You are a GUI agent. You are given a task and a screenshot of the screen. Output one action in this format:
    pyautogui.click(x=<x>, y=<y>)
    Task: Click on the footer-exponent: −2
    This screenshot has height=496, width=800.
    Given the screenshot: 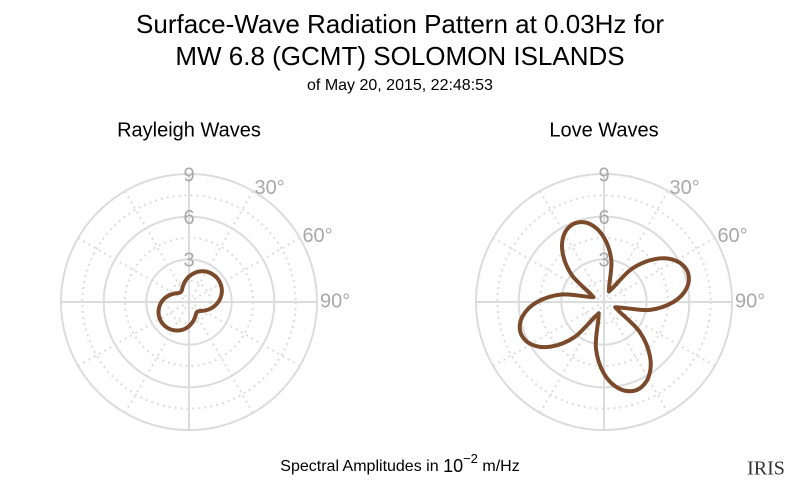 What is the action you would take?
    pyautogui.click(x=470, y=458)
    